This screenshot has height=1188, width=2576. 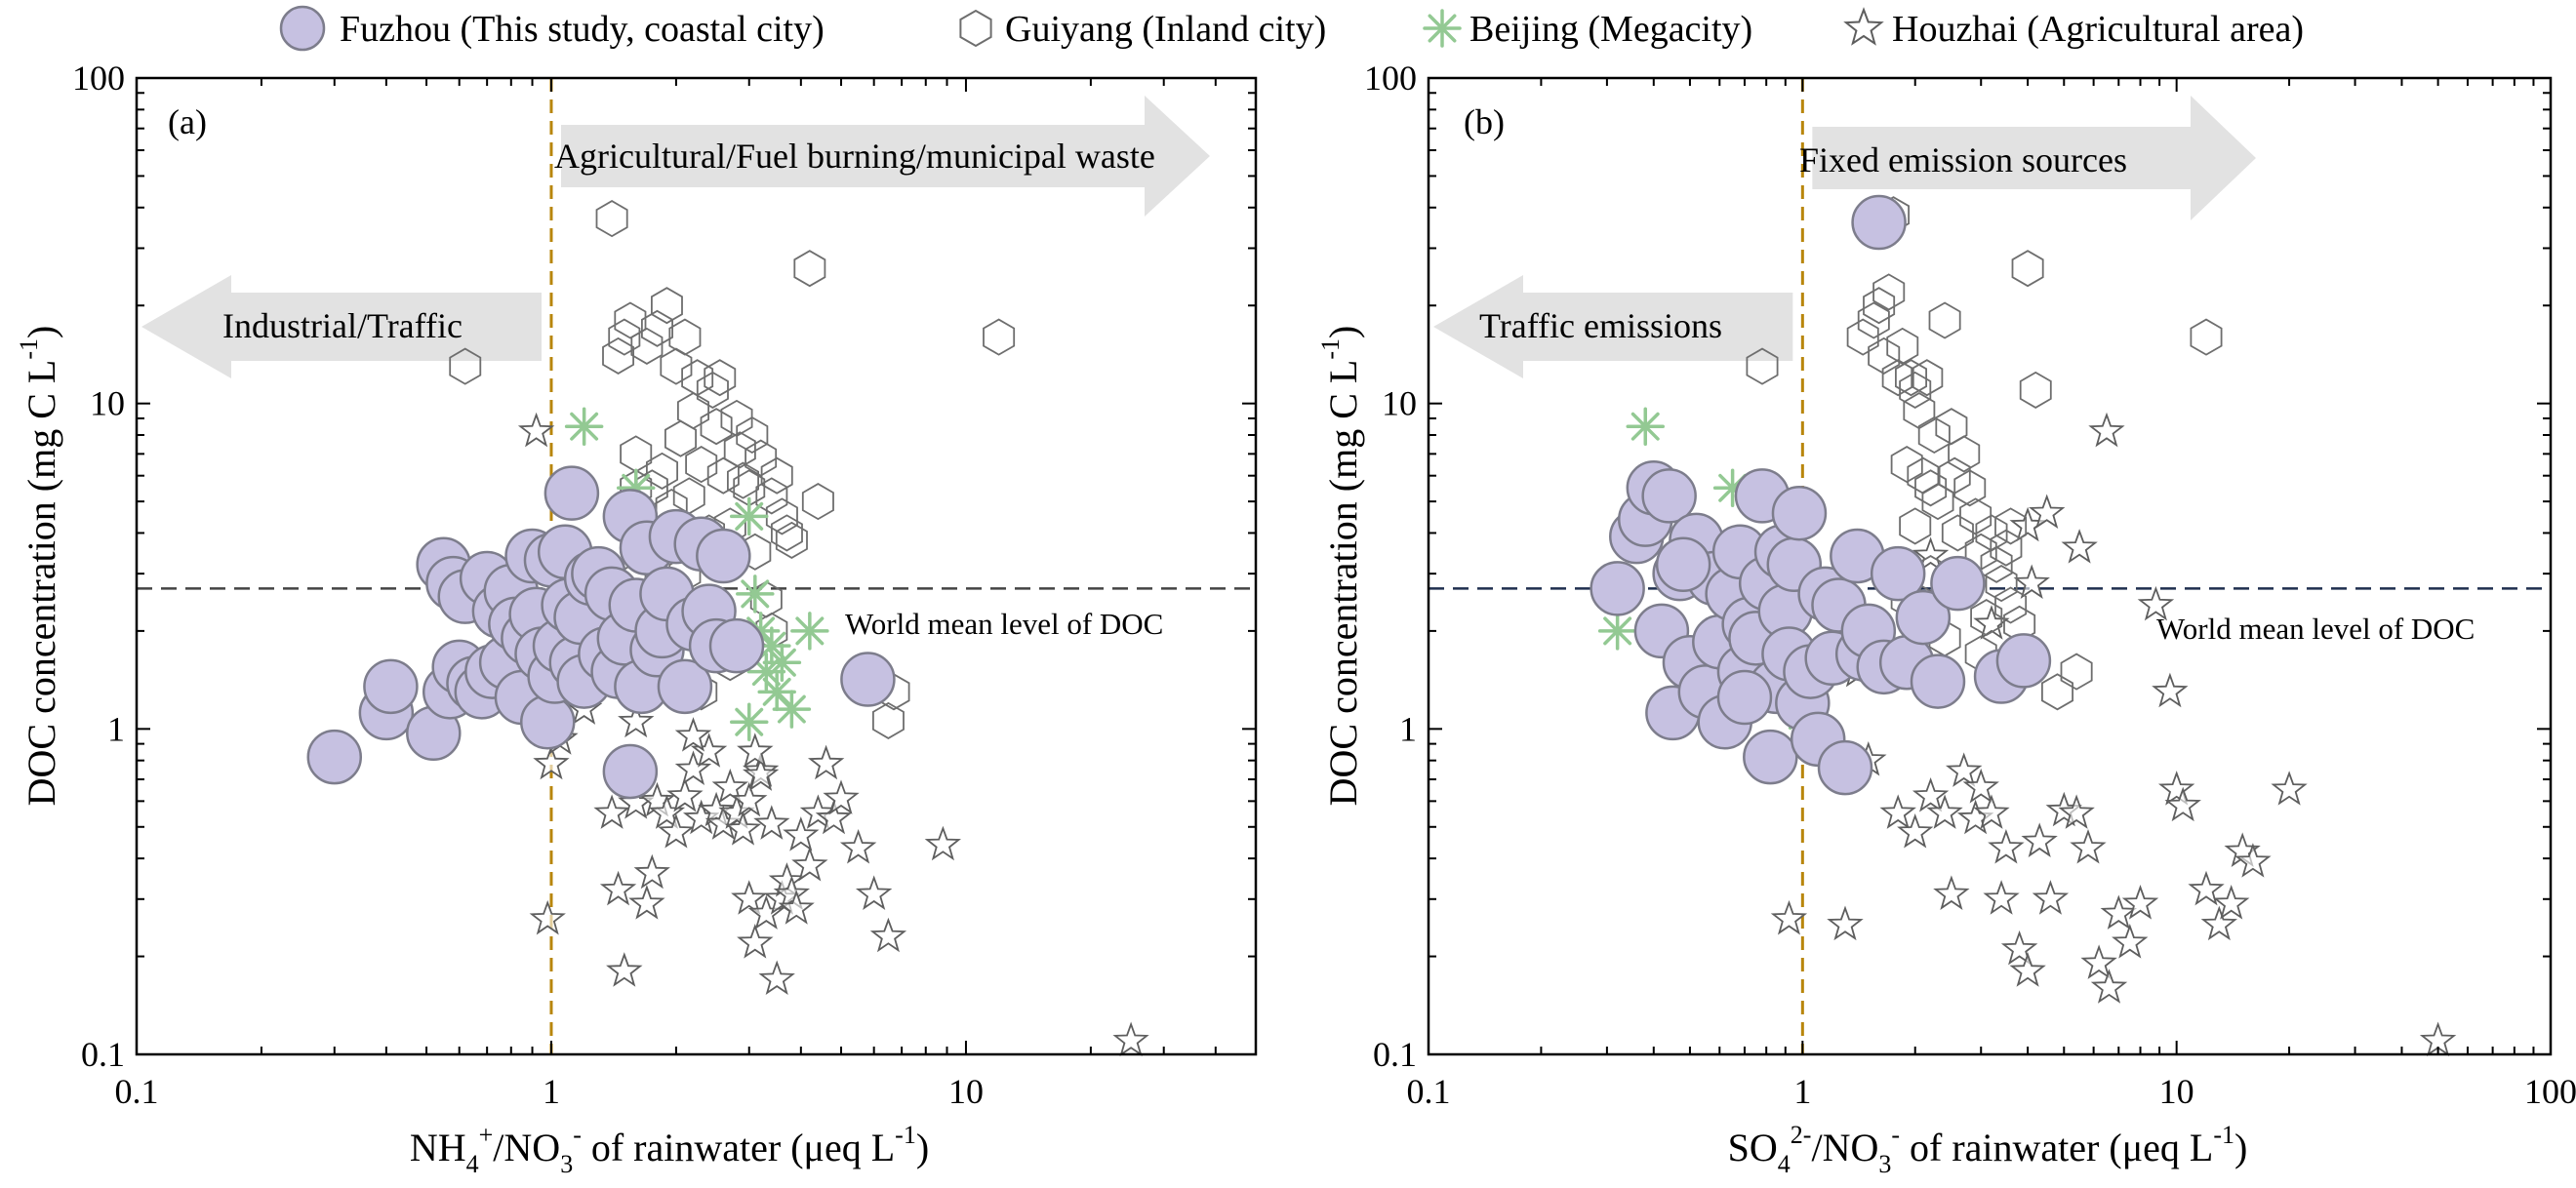 What do you see at coordinates (2315, 629) in the screenshot?
I see `world-mean-label-b: World mean level of DOC` at bounding box center [2315, 629].